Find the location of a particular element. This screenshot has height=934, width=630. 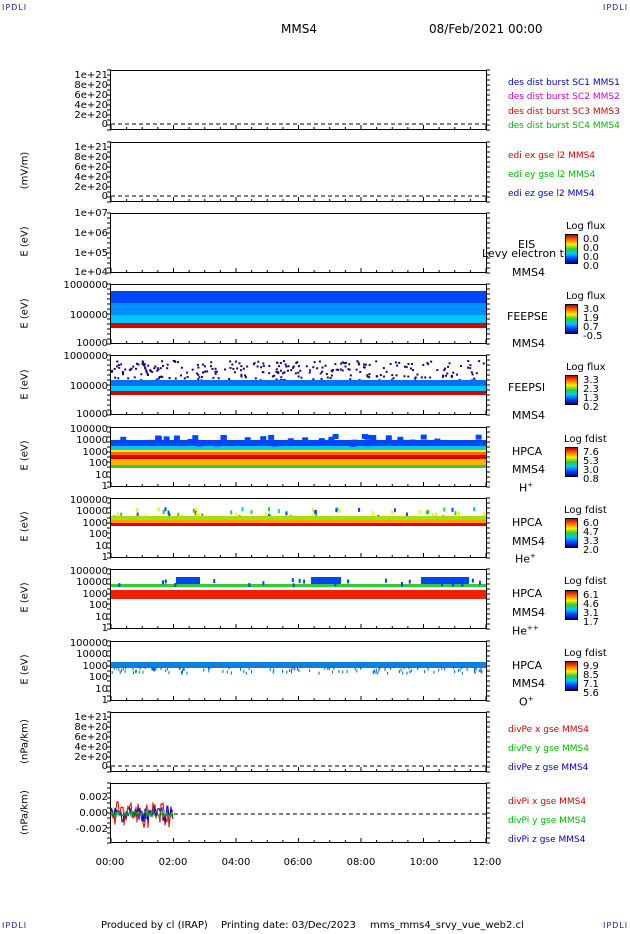

p2-ytick: 2e+20 is located at coordinates (91, 187).